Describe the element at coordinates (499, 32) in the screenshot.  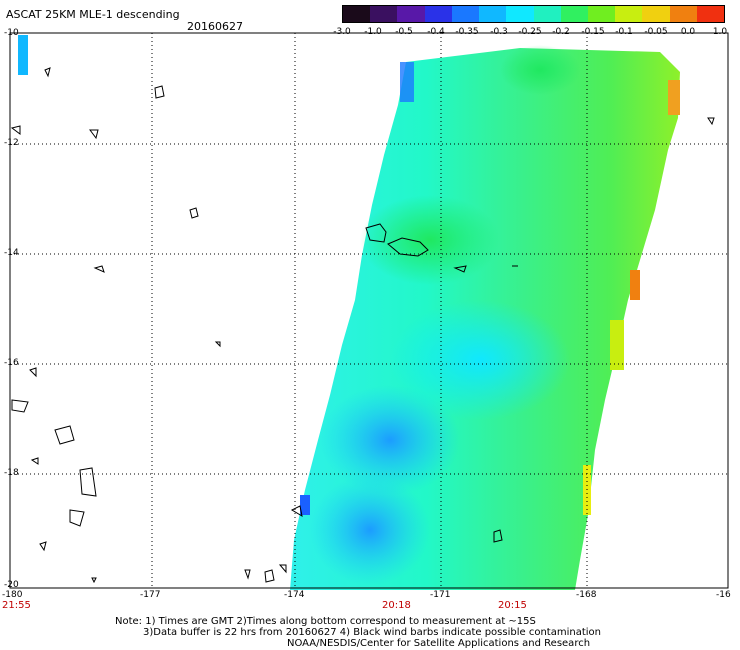
I see `colorbar-label: -0.3` at that location.